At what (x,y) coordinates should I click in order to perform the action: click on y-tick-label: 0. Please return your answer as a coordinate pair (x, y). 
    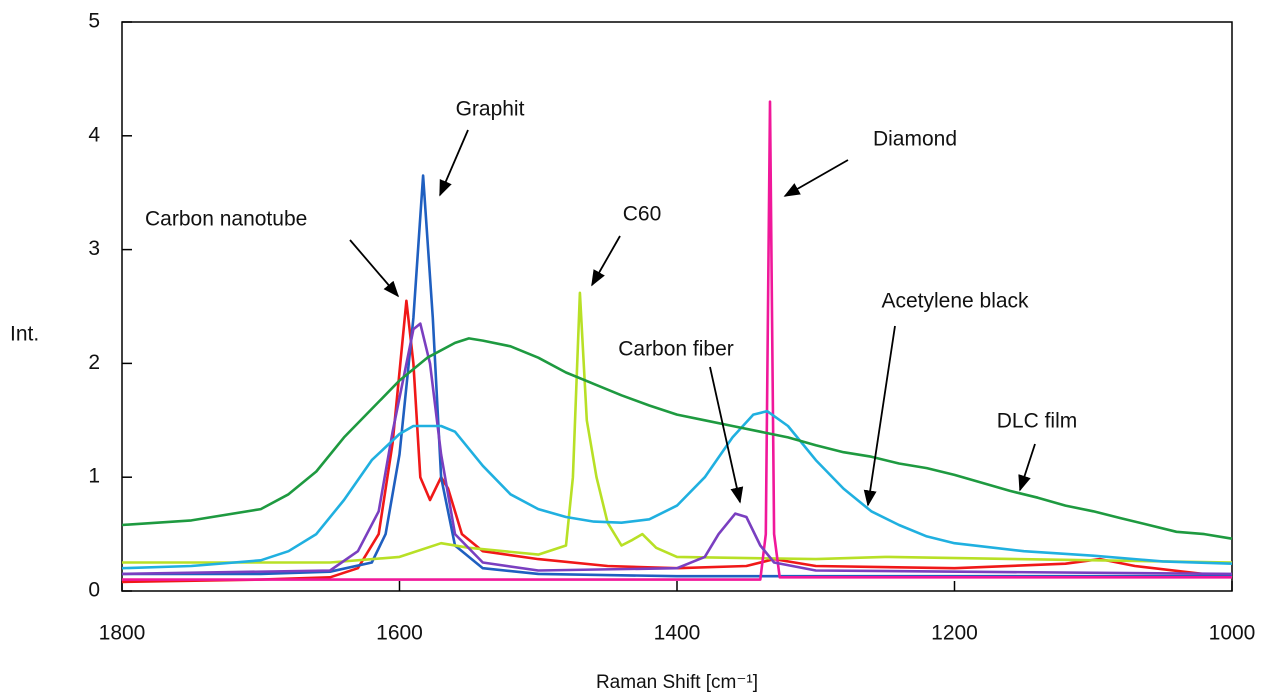
    Looking at the image, I should click on (94, 590).